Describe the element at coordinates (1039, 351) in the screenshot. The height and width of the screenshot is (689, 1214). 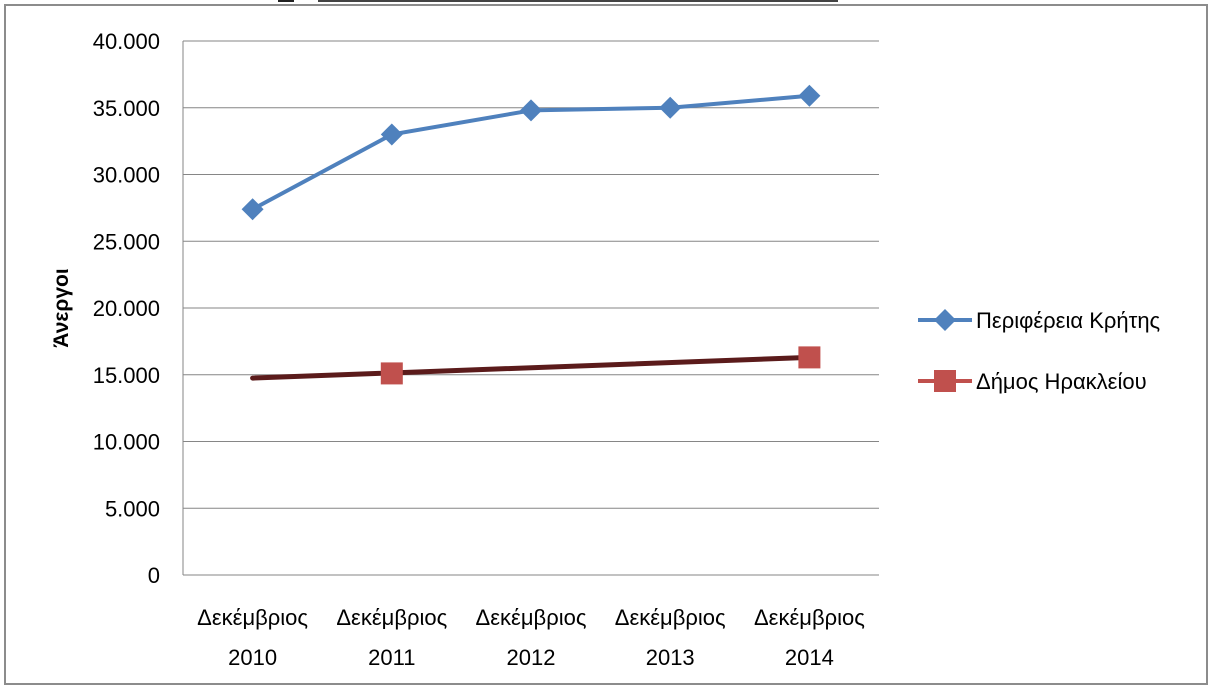
I see `legend: Περιφέρεια Κρήτης Δήμος Ηρακλείου` at that location.